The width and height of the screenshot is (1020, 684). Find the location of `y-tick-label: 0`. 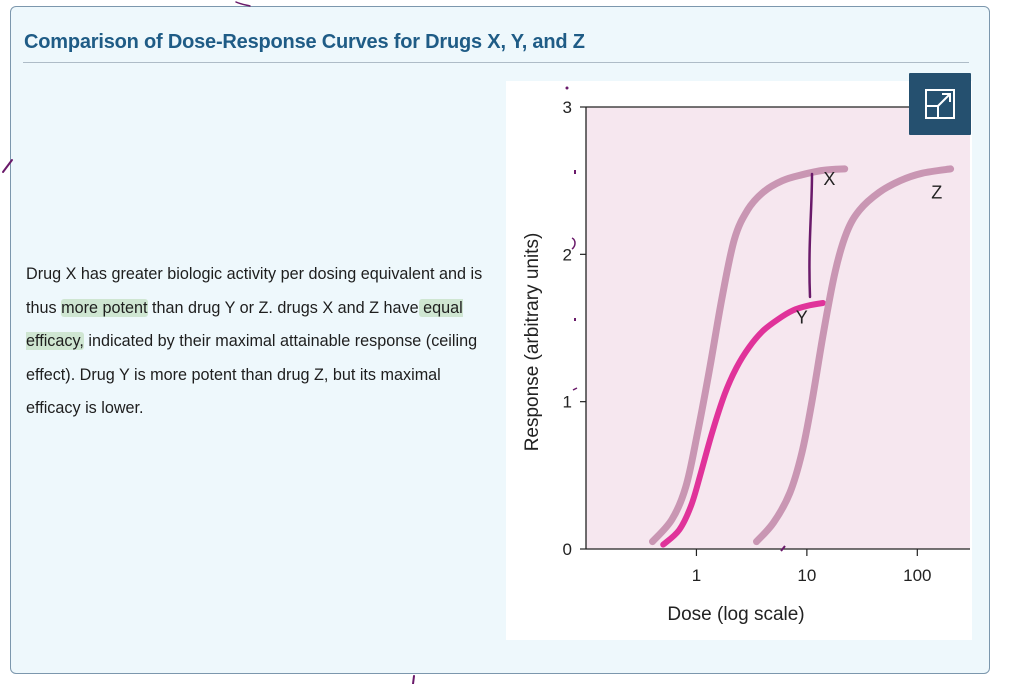

y-tick-label: 0 is located at coordinates (567, 549).